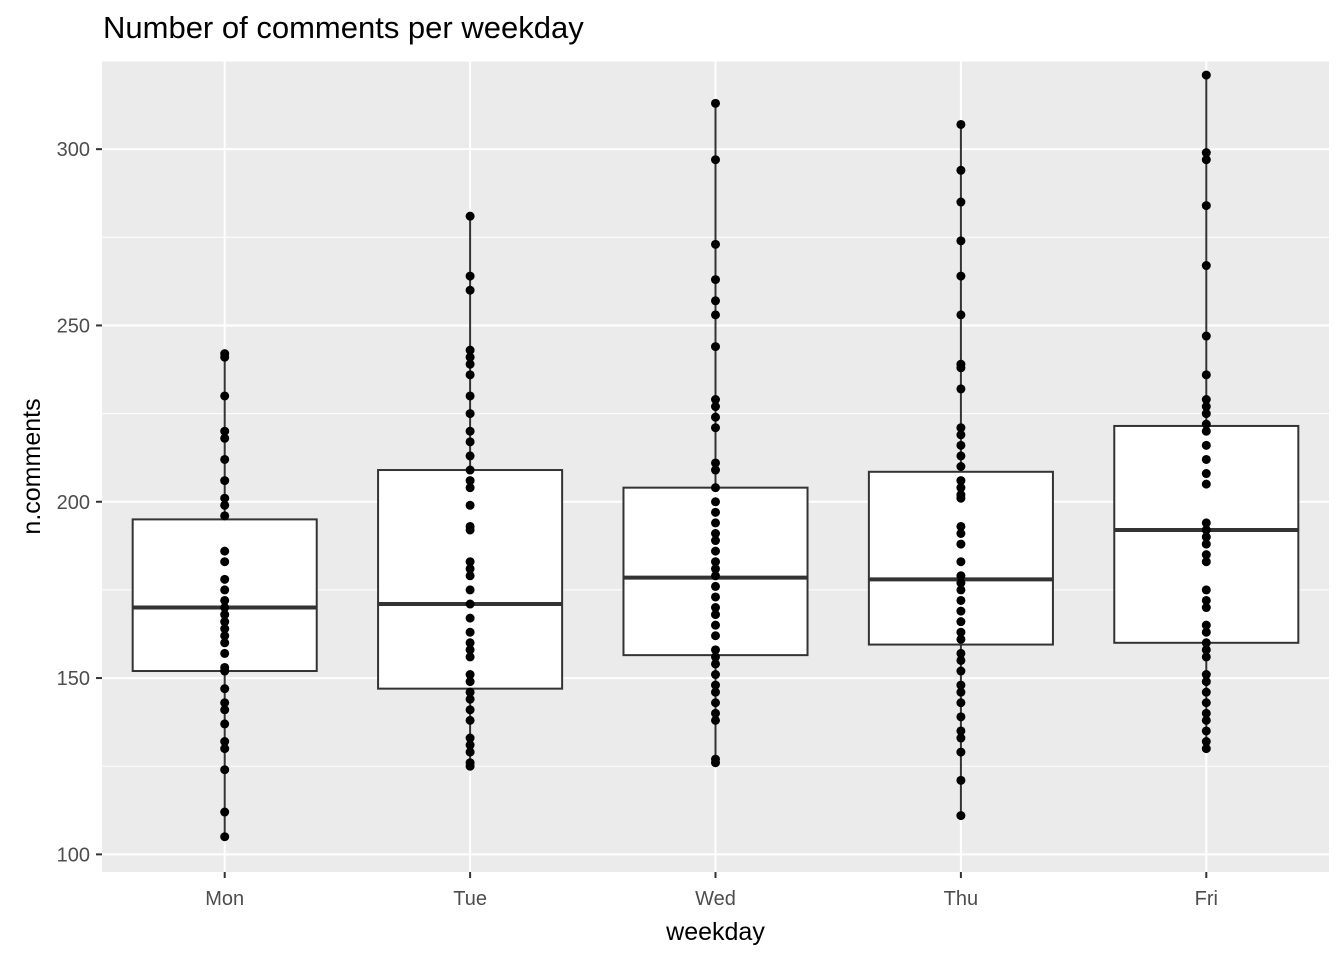  I want to click on y-tick-label: 100, so click(73, 855).